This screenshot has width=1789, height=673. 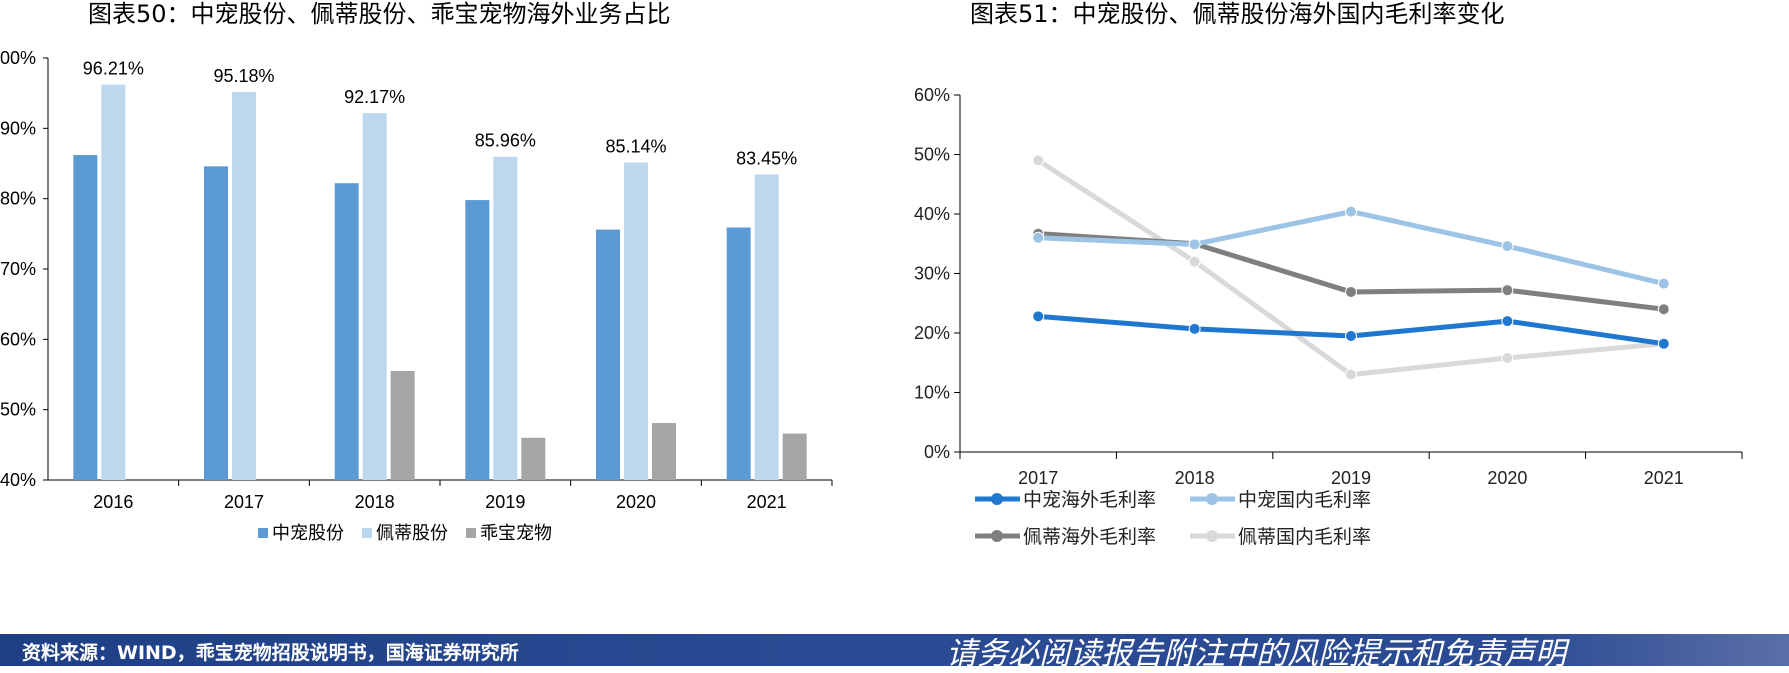 What do you see at coordinates (1304, 537) in the screenshot?
I see `legend-label: 佩蒂国内毛利率` at bounding box center [1304, 537].